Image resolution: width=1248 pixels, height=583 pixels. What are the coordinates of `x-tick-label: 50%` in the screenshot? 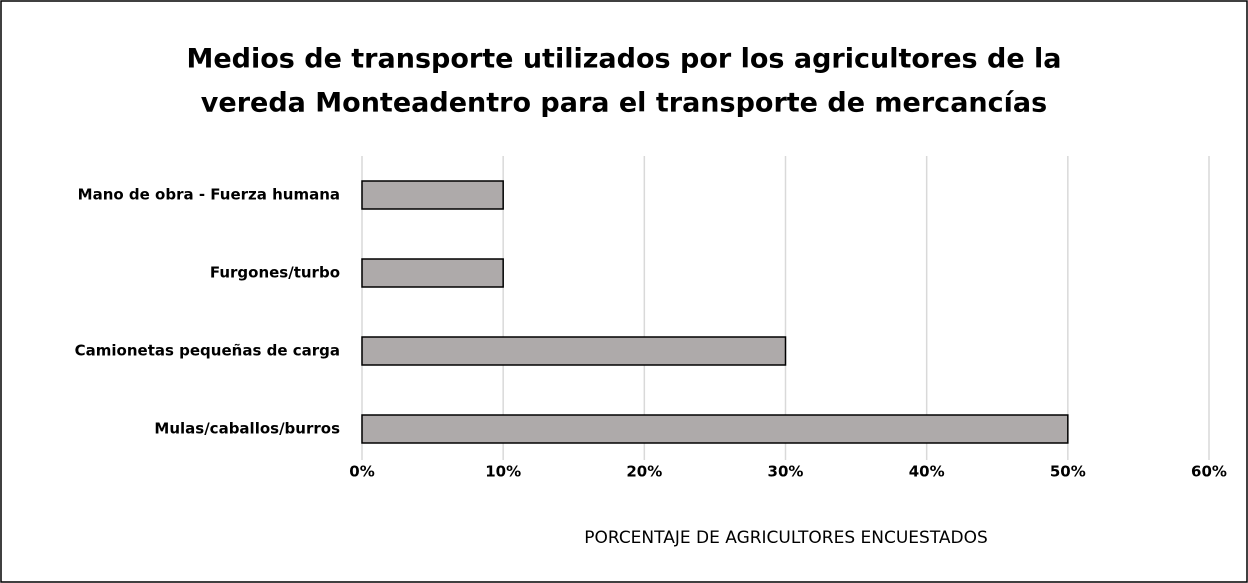 It's located at (1068, 472).